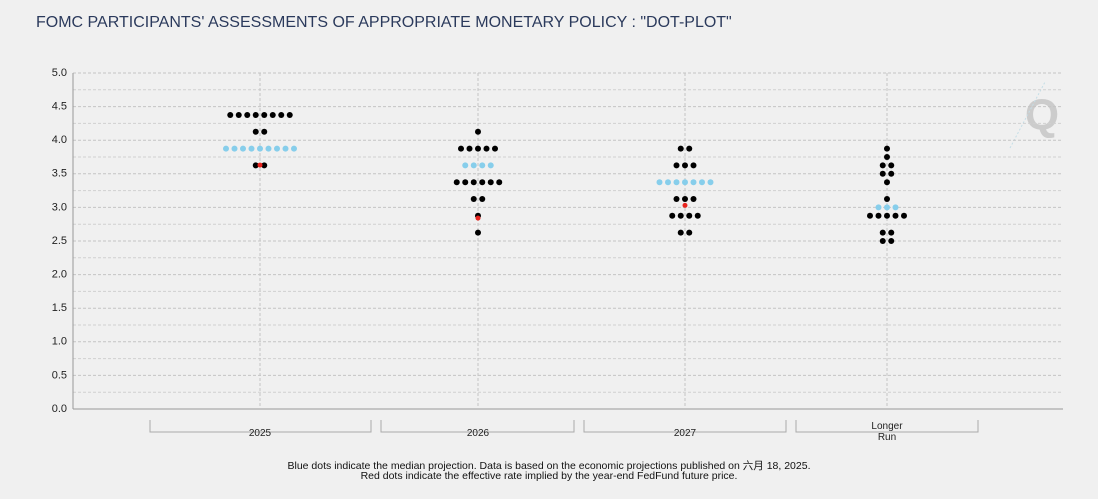  Describe the element at coordinates (260, 433) in the screenshot. I see `x-tick-label: 2025` at that location.